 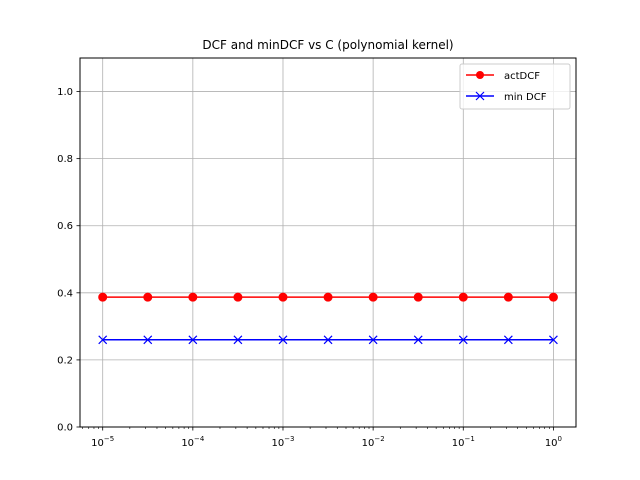 What do you see at coordinates (65, 92) in the screenshot?
I see `y-tick-label: 1.0` at bounding box center [65, 92].